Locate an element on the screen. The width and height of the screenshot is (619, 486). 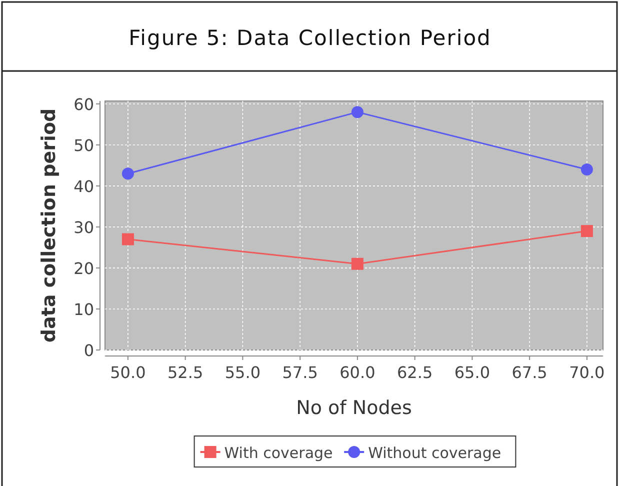
x-tick-label: 50.0 is located at coordinates (128, 372).